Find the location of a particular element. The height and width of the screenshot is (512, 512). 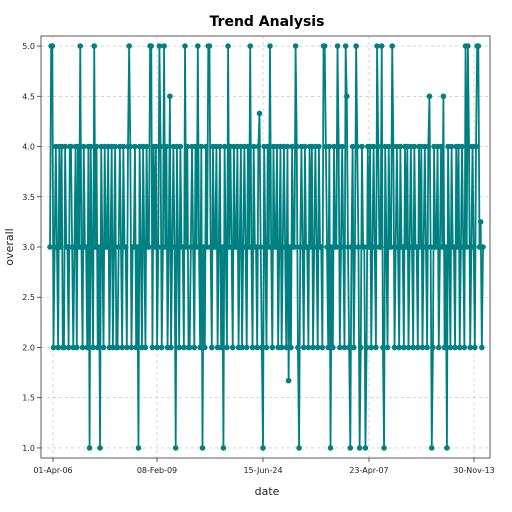

chart-title: Trend Analysis is located at coordinates (267, 22).